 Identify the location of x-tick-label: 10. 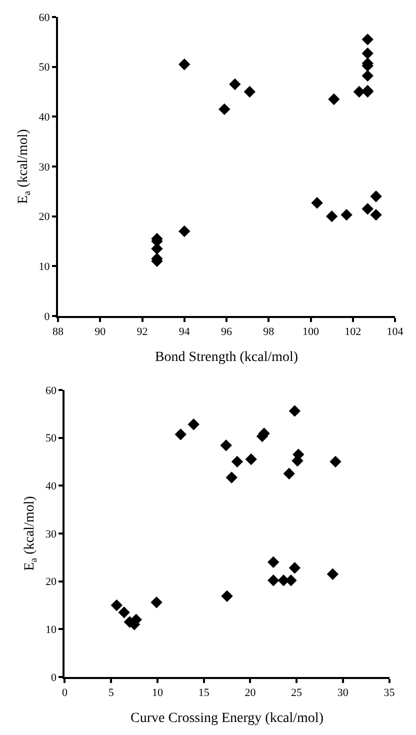
(158, 693).